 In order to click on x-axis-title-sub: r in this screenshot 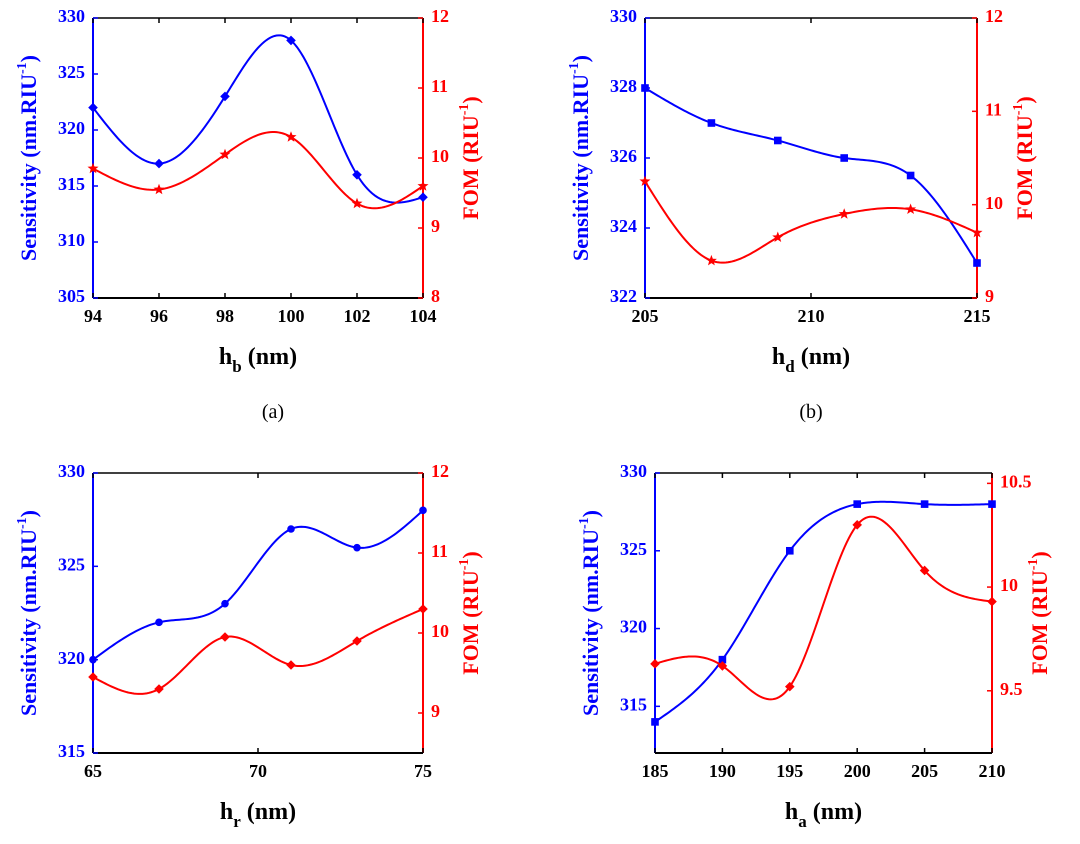, I will do `click(237, 821)`.